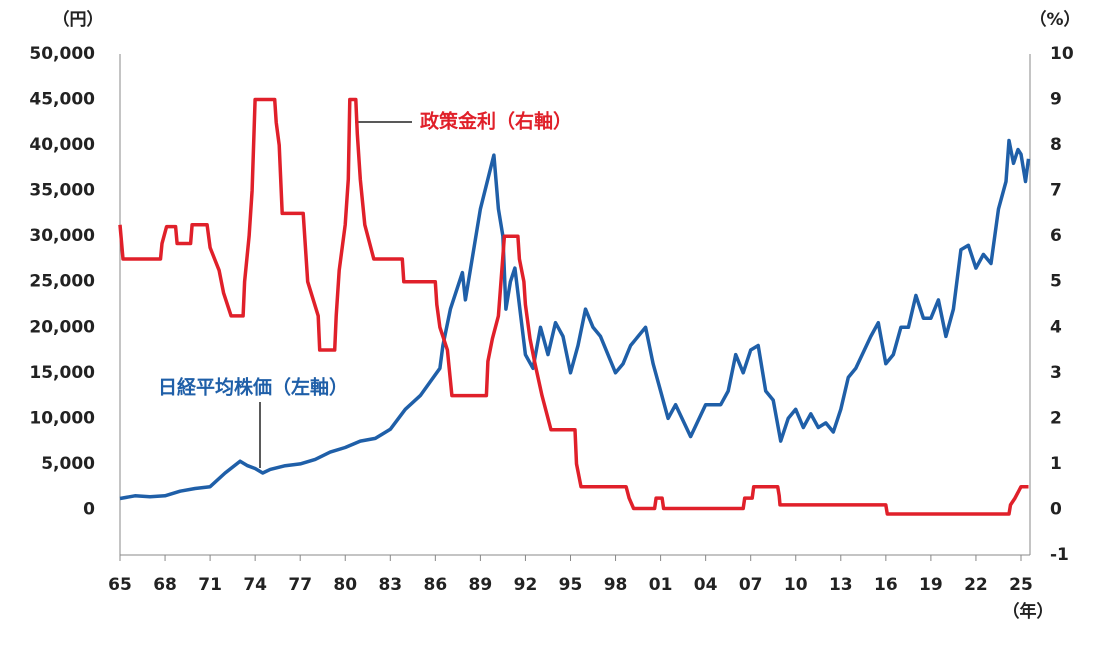  Describe the element at coordinates (253, 387) in the screenshot. I see `series-label: 日経平均株価（左軸）` at that location.